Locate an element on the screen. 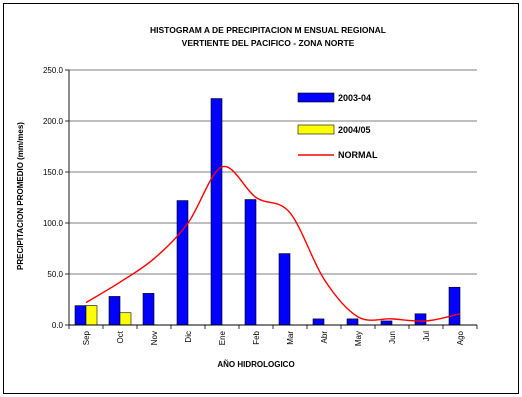 Image resolution: width=522 pixels, height=397 pixels. x-category-label: Ago is located at coordinates (460, 337).